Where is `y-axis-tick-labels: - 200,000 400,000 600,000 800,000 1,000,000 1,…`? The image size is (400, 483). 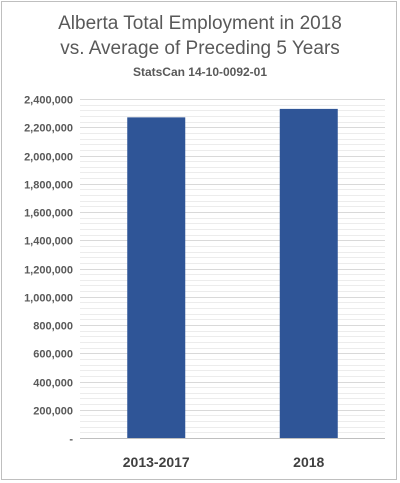 y-axis-tick-labels: - 200,000 400,000 600,000 800,000 1,000,000 1,… is located at coordinates (48, 270).